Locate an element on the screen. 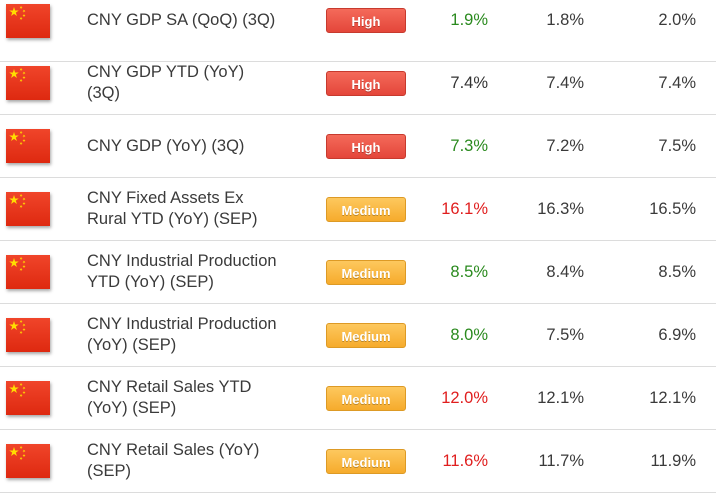 The width and height of the screenshot is (716, 493). previous-value: 6.9% is located at coordinates (677, 335).